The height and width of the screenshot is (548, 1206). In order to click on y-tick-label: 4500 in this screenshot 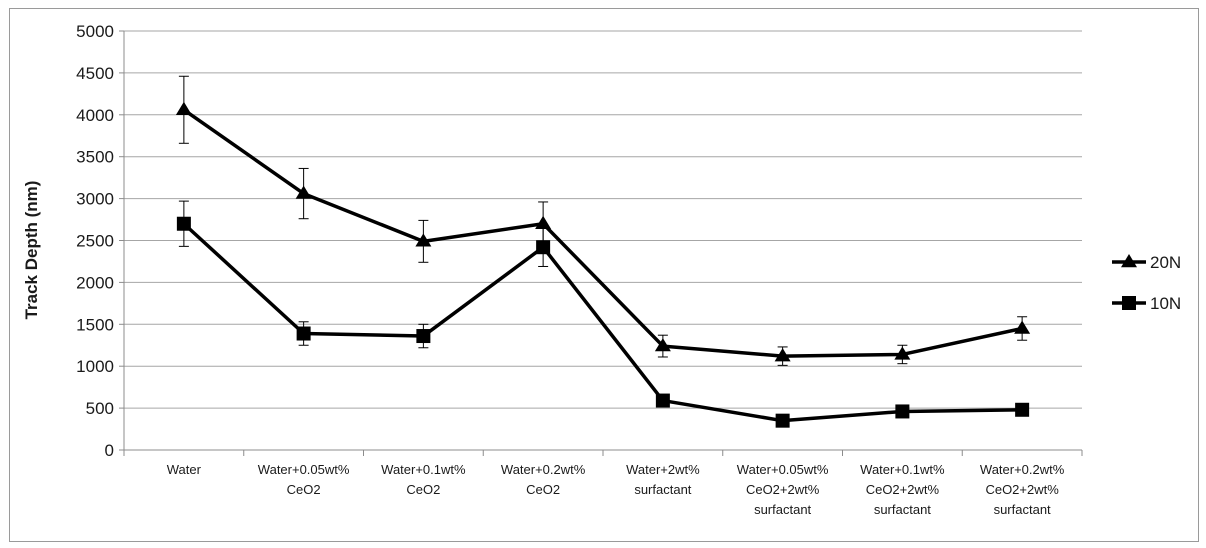, I will do `click(95, 73)`.